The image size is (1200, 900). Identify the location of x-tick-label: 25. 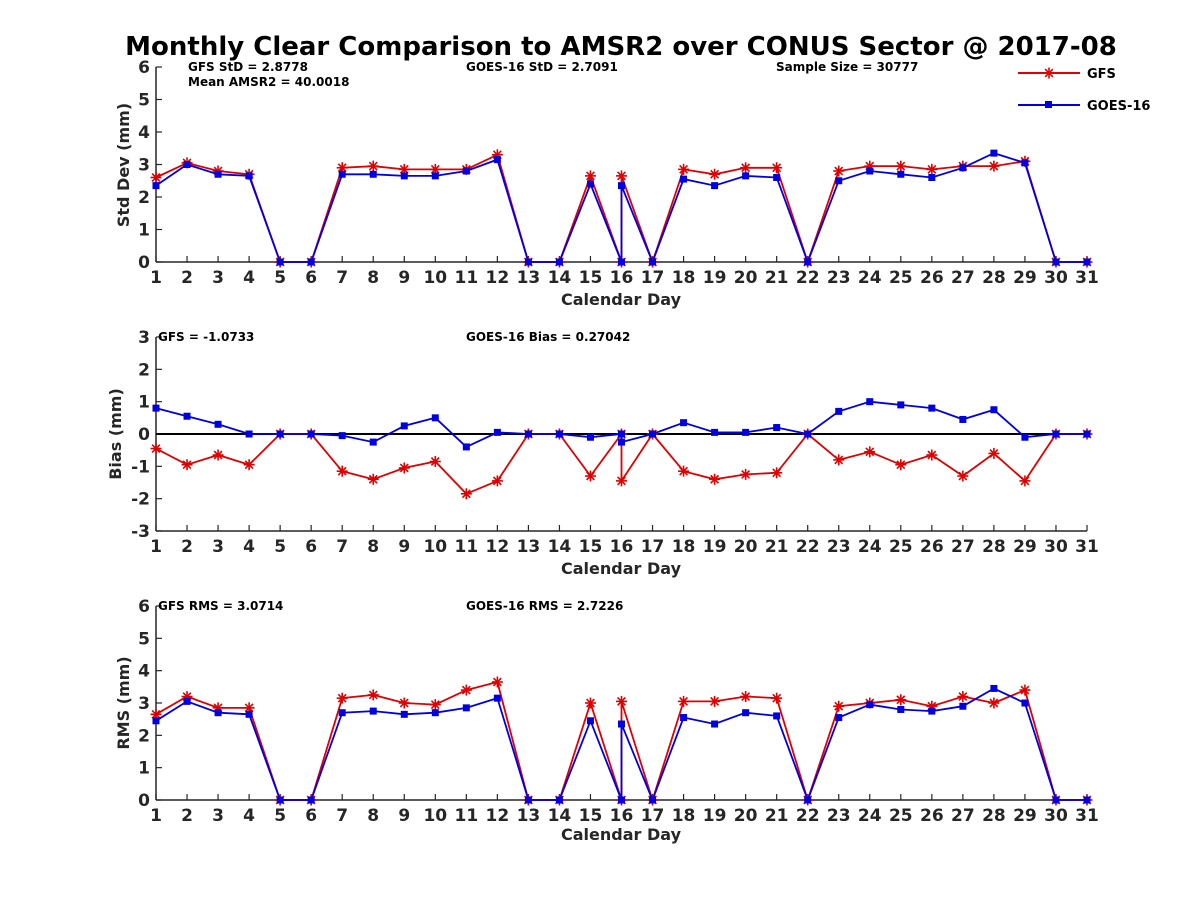
(901, 816).